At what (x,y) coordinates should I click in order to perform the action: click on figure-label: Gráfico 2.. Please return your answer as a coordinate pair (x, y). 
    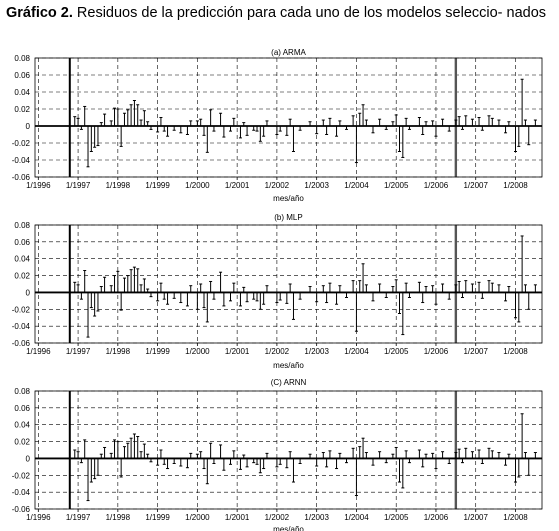
    Looking at the image, I should click on (39, 13).